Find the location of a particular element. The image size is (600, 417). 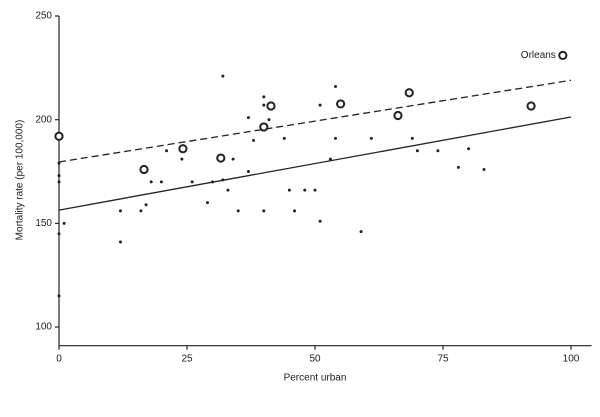

x-tick-label: 50 is located at coordinates (315, 358).